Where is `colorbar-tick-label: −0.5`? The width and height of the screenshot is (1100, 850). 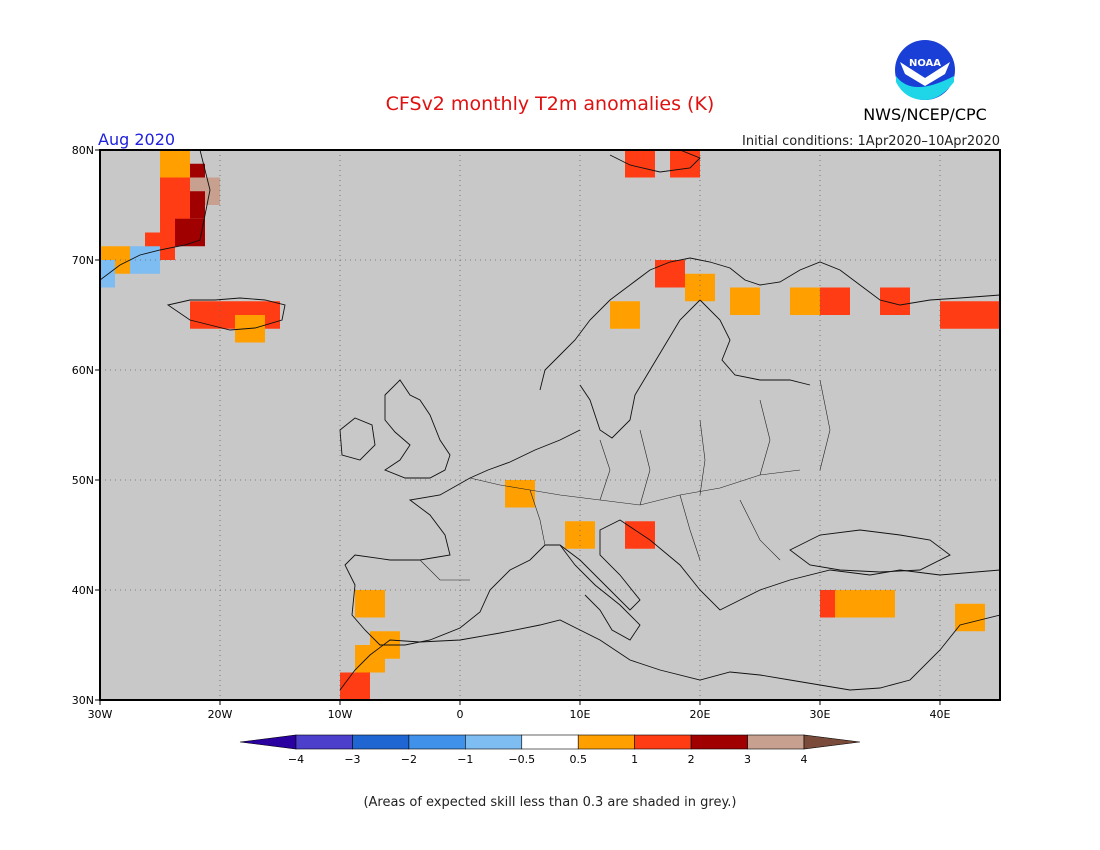
colorbar-tick-label: −0.5 is located at coordinates (521, 759).